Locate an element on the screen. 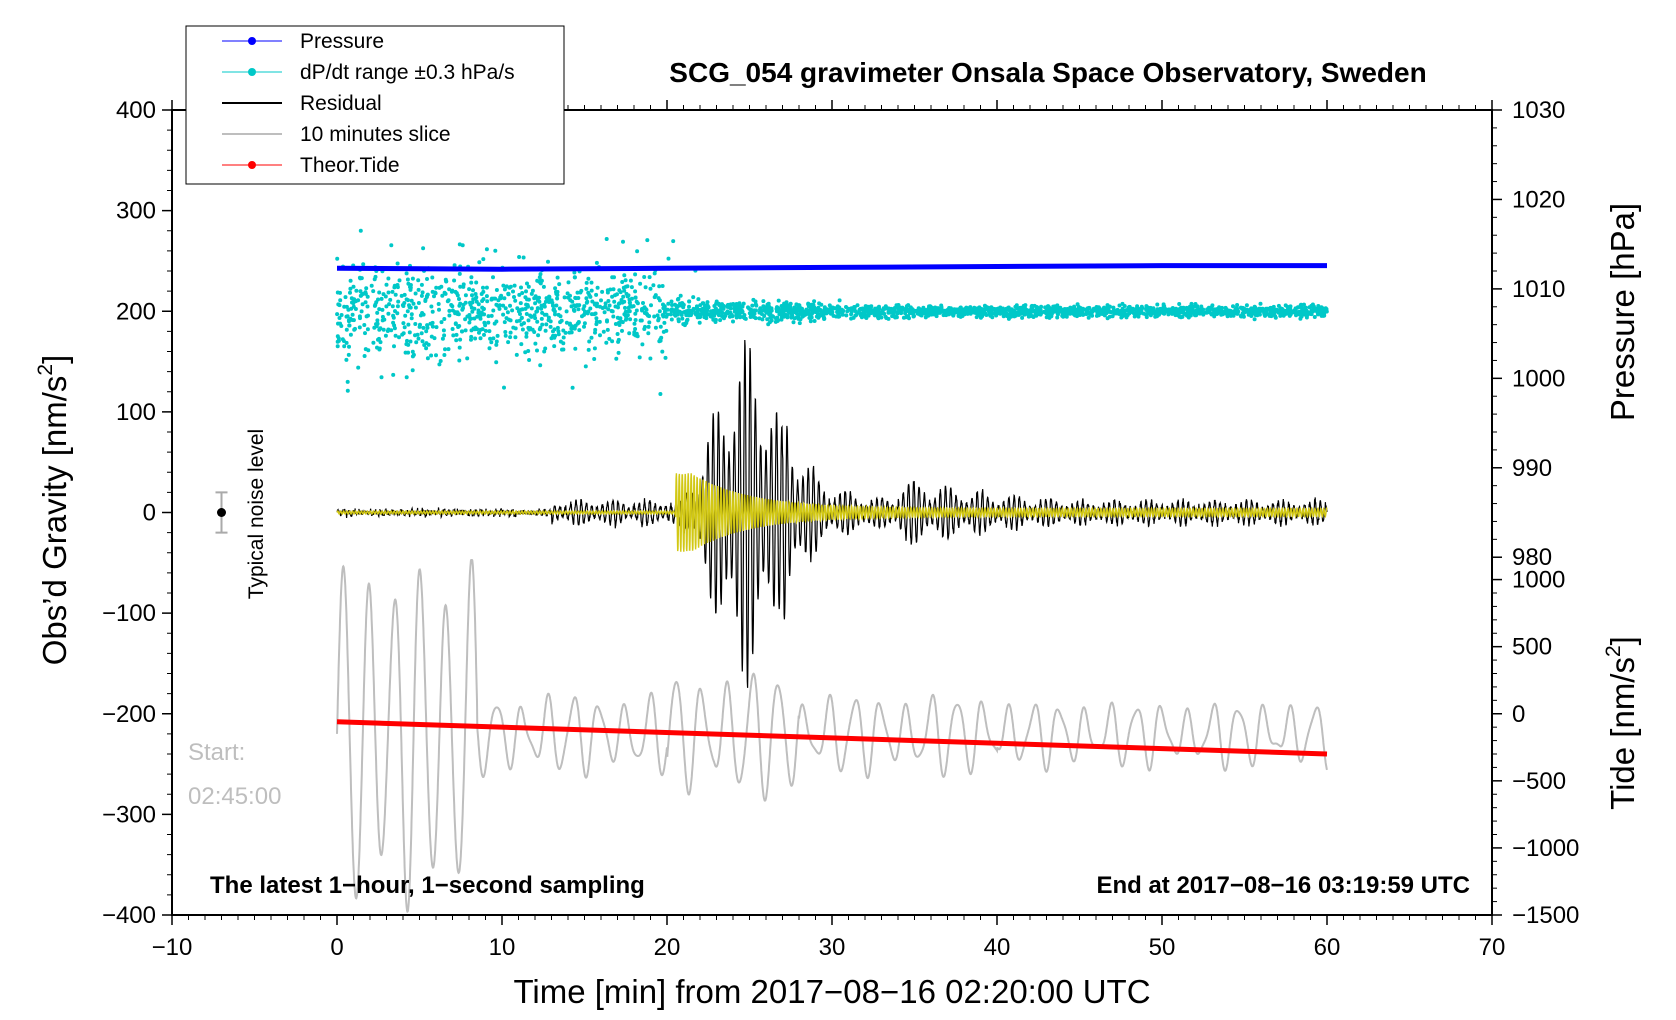 The image size is (1676, 1020). tide-series is located at coordinates (832, 738).